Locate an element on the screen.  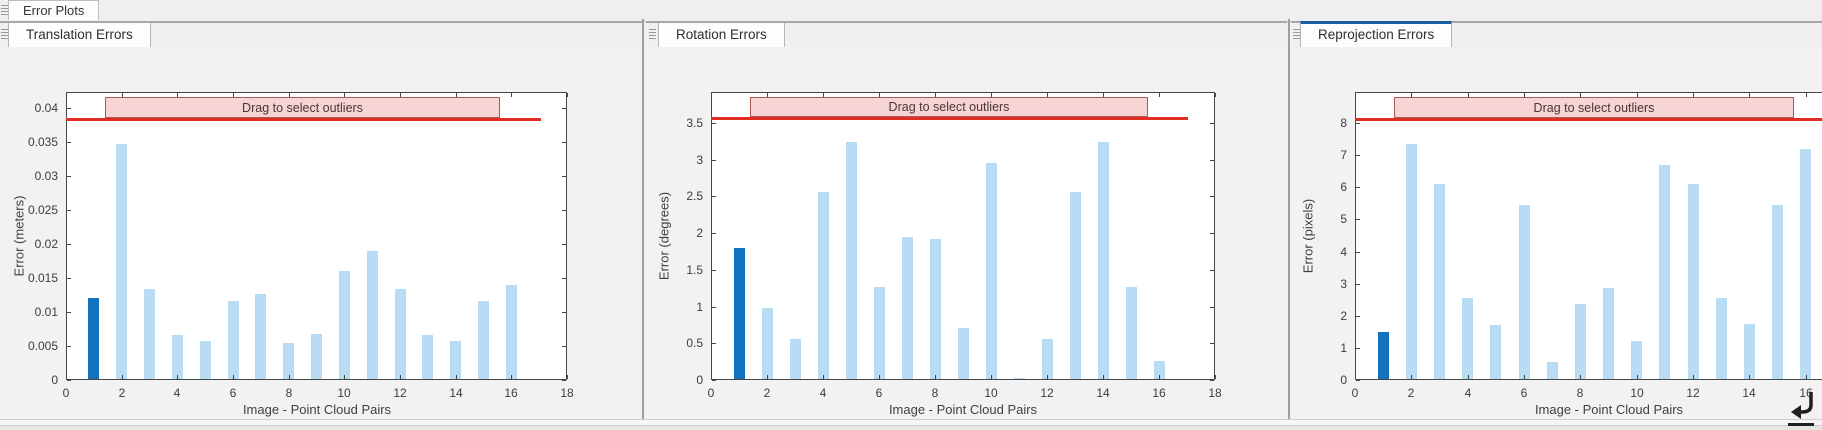
x-tick-label: 2 is located at coordinates (1411, 393).